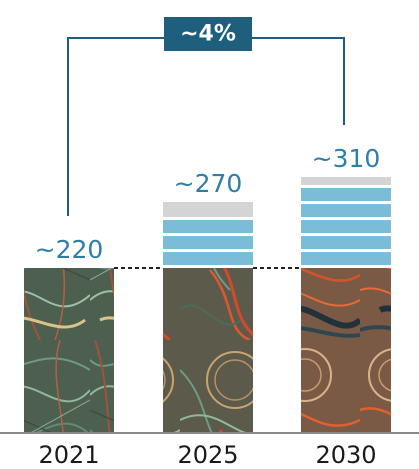 This screenshot has height=469, width=419. I want to click on value-label-2030: ~310, so click(346, 158).